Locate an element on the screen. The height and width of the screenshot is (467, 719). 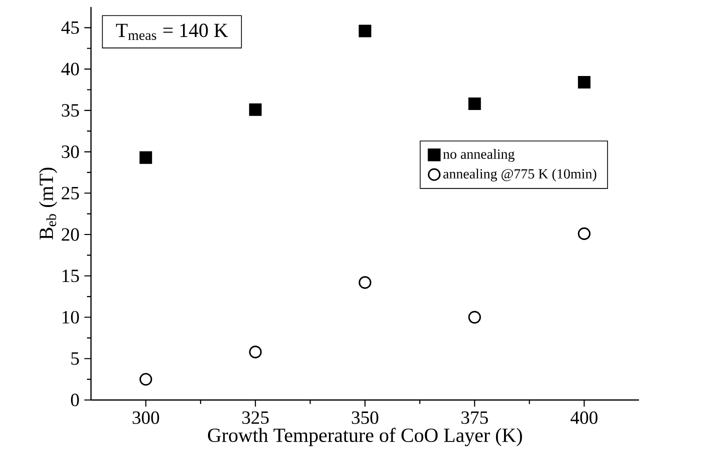
x-tick-label: 350 is located at coordinates (365, 417).